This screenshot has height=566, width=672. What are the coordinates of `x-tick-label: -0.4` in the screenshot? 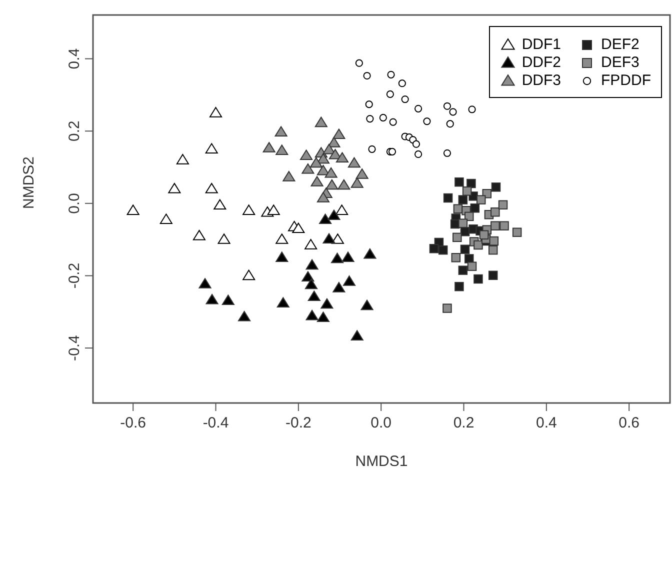 It's located at (215, 423).